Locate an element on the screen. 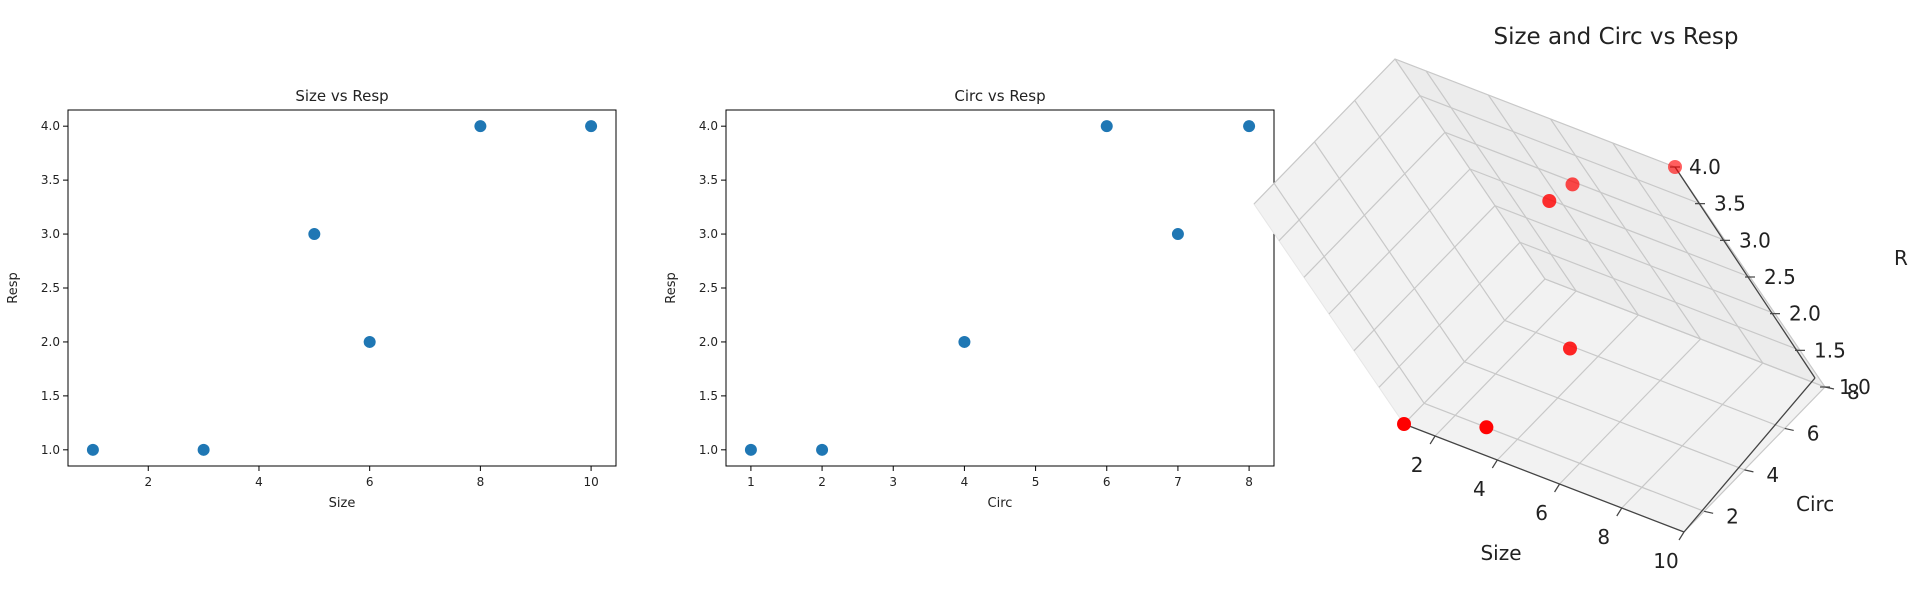  z-tick-label: 4.0 is located at coordinates (1705, 167).